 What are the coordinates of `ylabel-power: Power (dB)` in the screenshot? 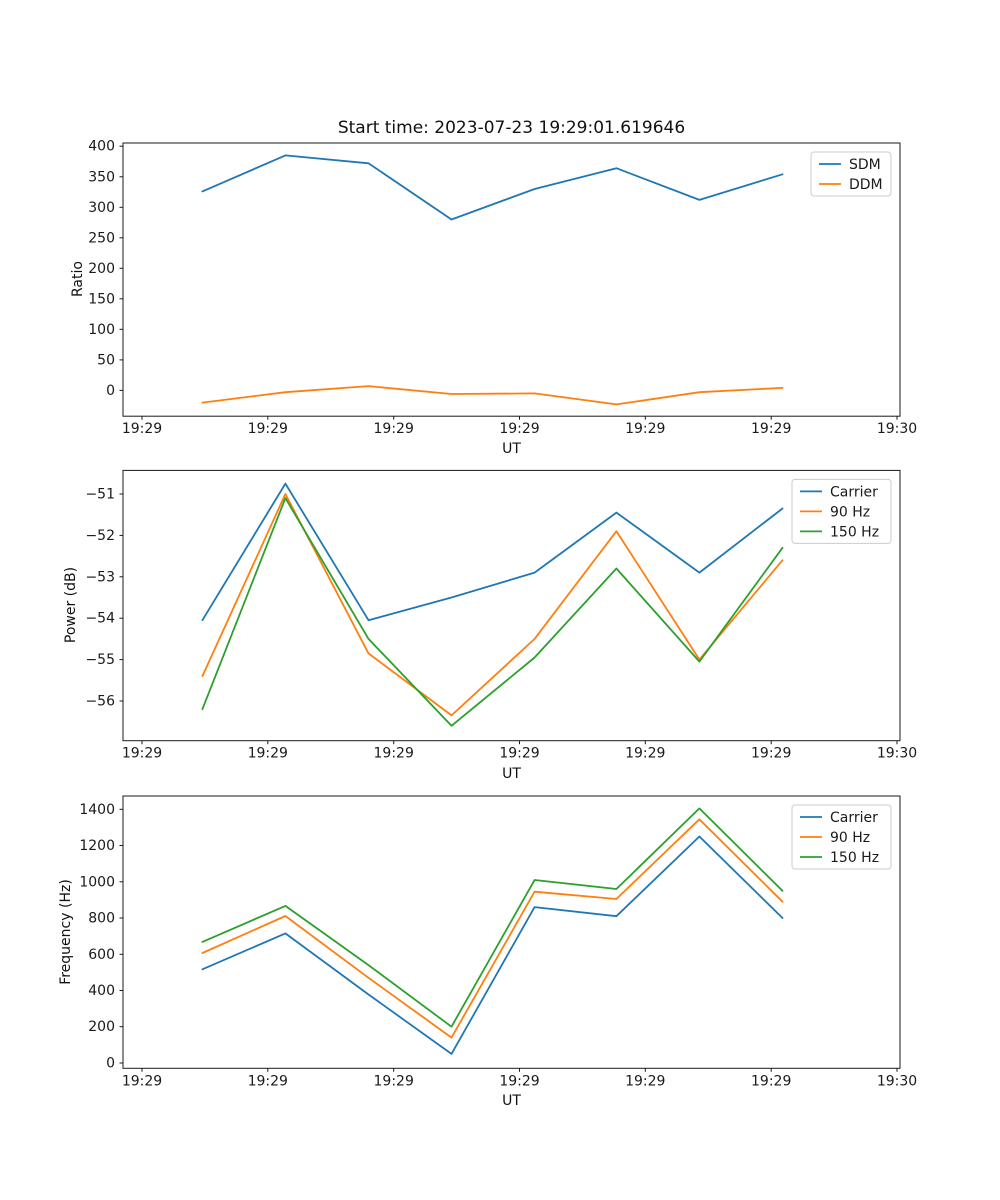 It's located at (71, 605).